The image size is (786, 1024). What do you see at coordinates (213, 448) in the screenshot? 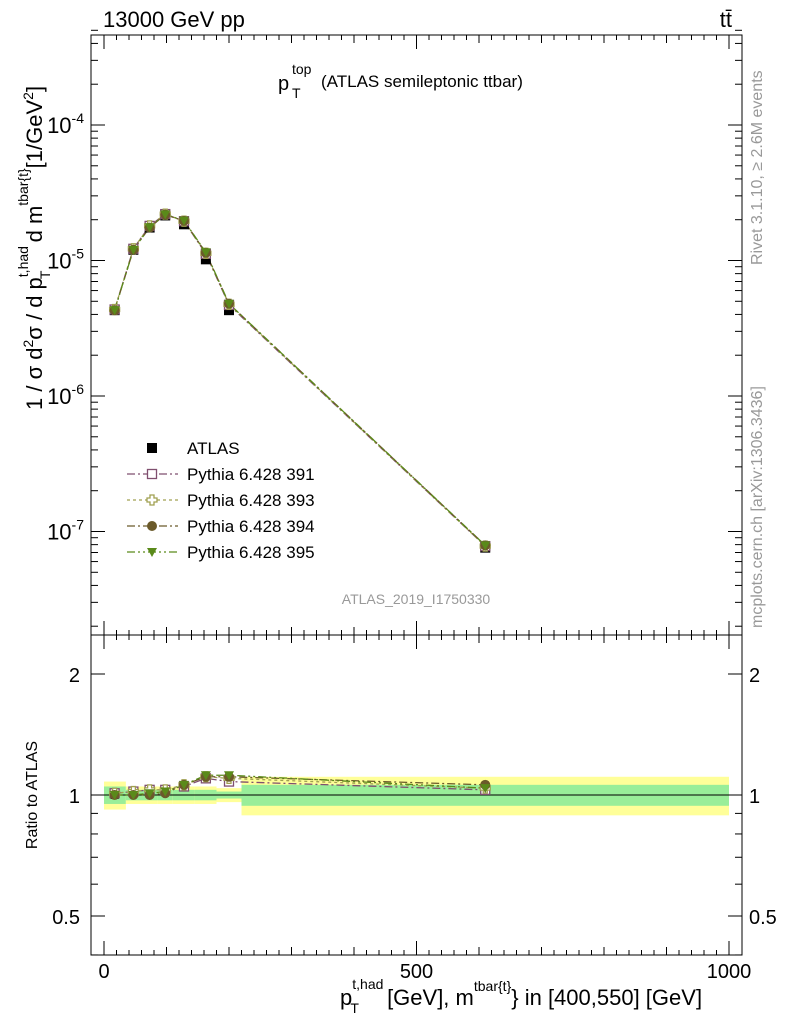
I see `legend-label: ATLAS` at bounding box center [213, 448].